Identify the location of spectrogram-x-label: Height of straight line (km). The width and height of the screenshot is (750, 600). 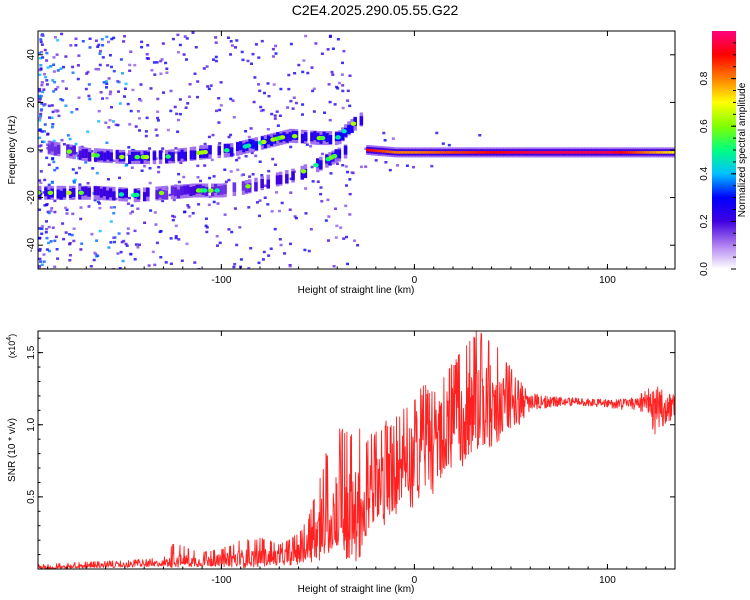
(356, 290).